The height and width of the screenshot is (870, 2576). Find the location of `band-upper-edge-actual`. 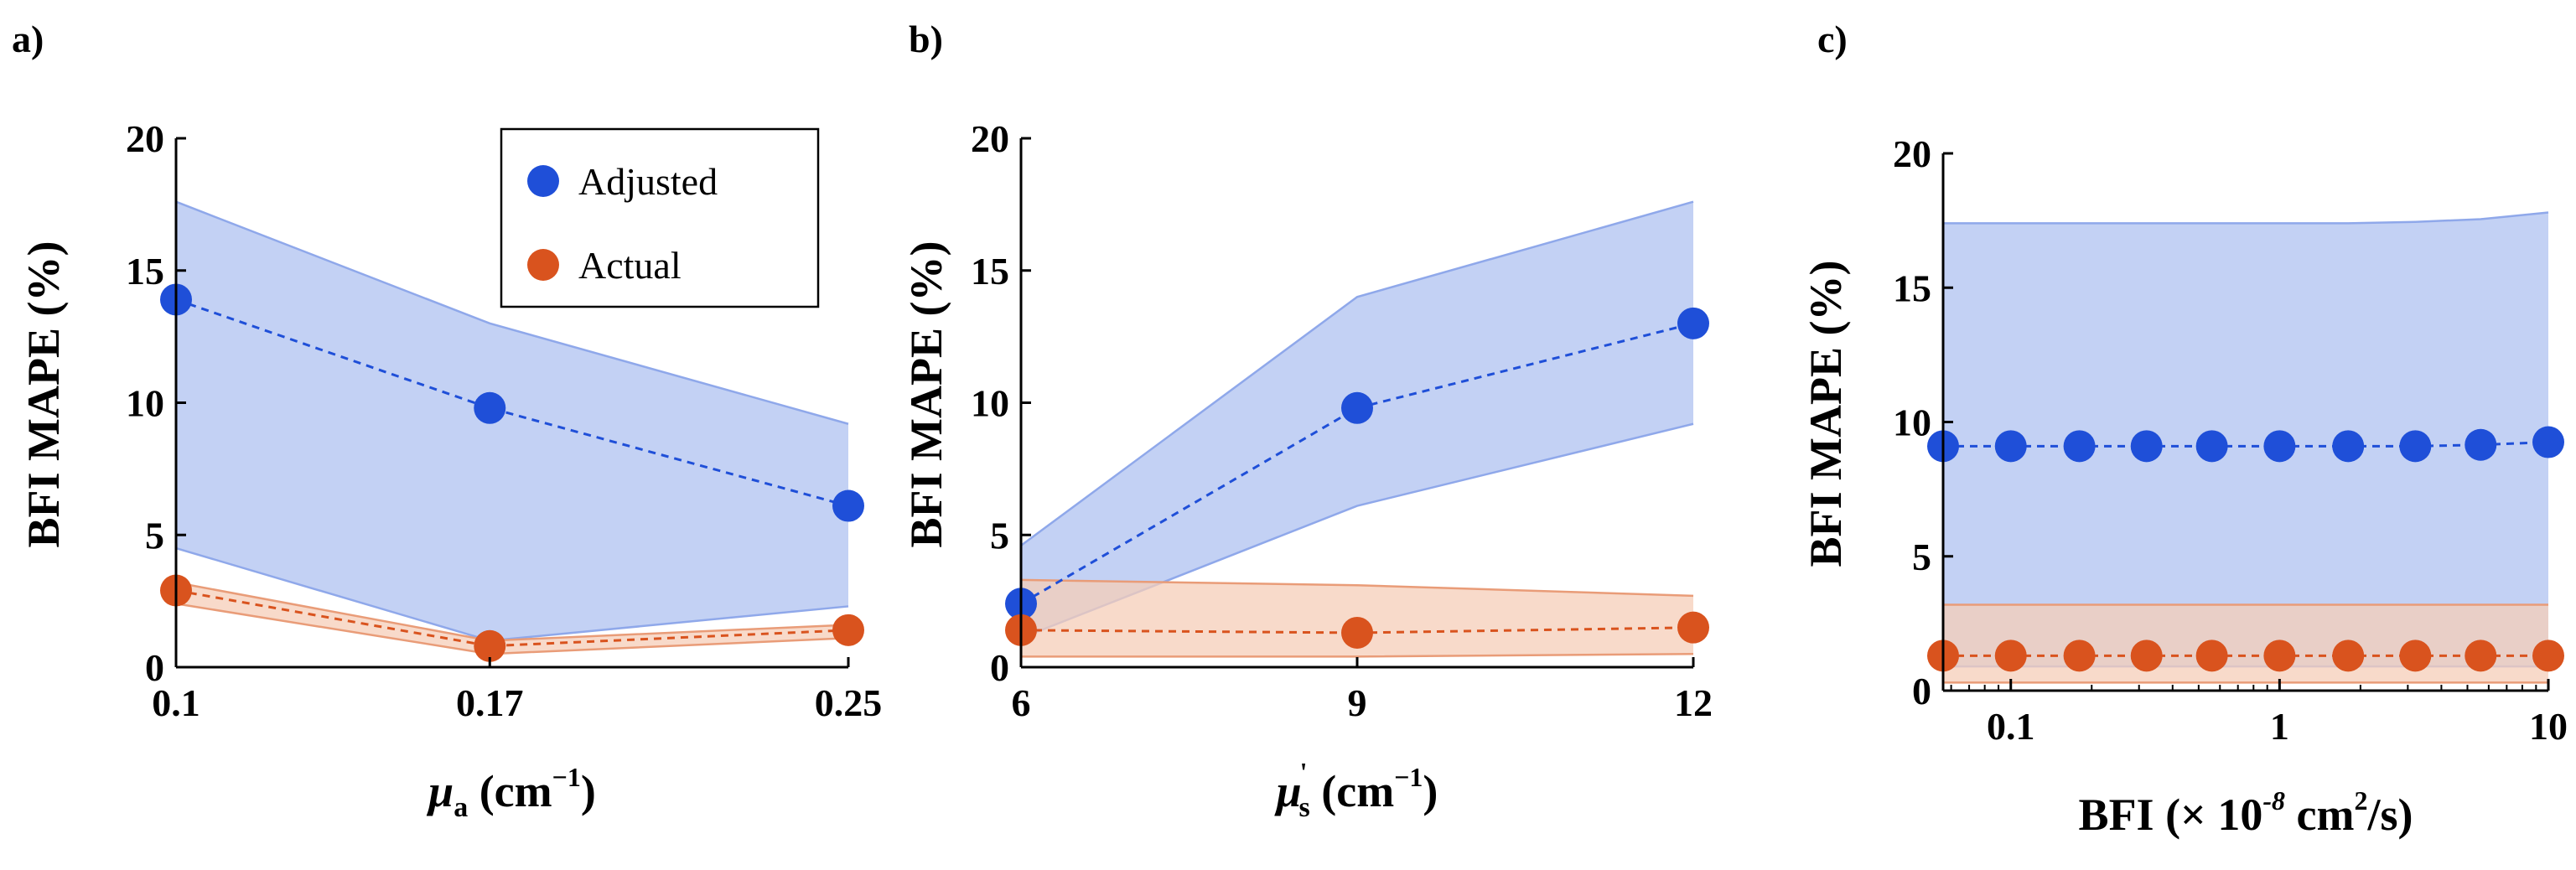

band-upper-edge-actual is located at coordinates (1357, 588).